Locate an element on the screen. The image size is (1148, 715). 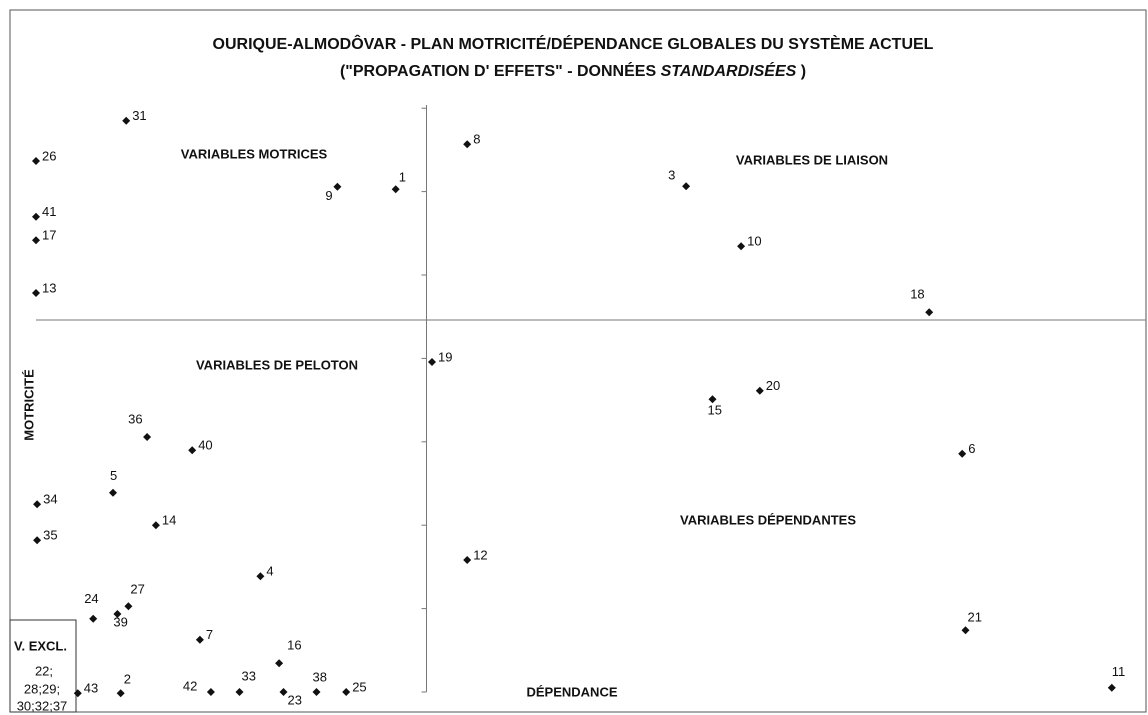
point-label: 3 is located at coordinates (671, 175).